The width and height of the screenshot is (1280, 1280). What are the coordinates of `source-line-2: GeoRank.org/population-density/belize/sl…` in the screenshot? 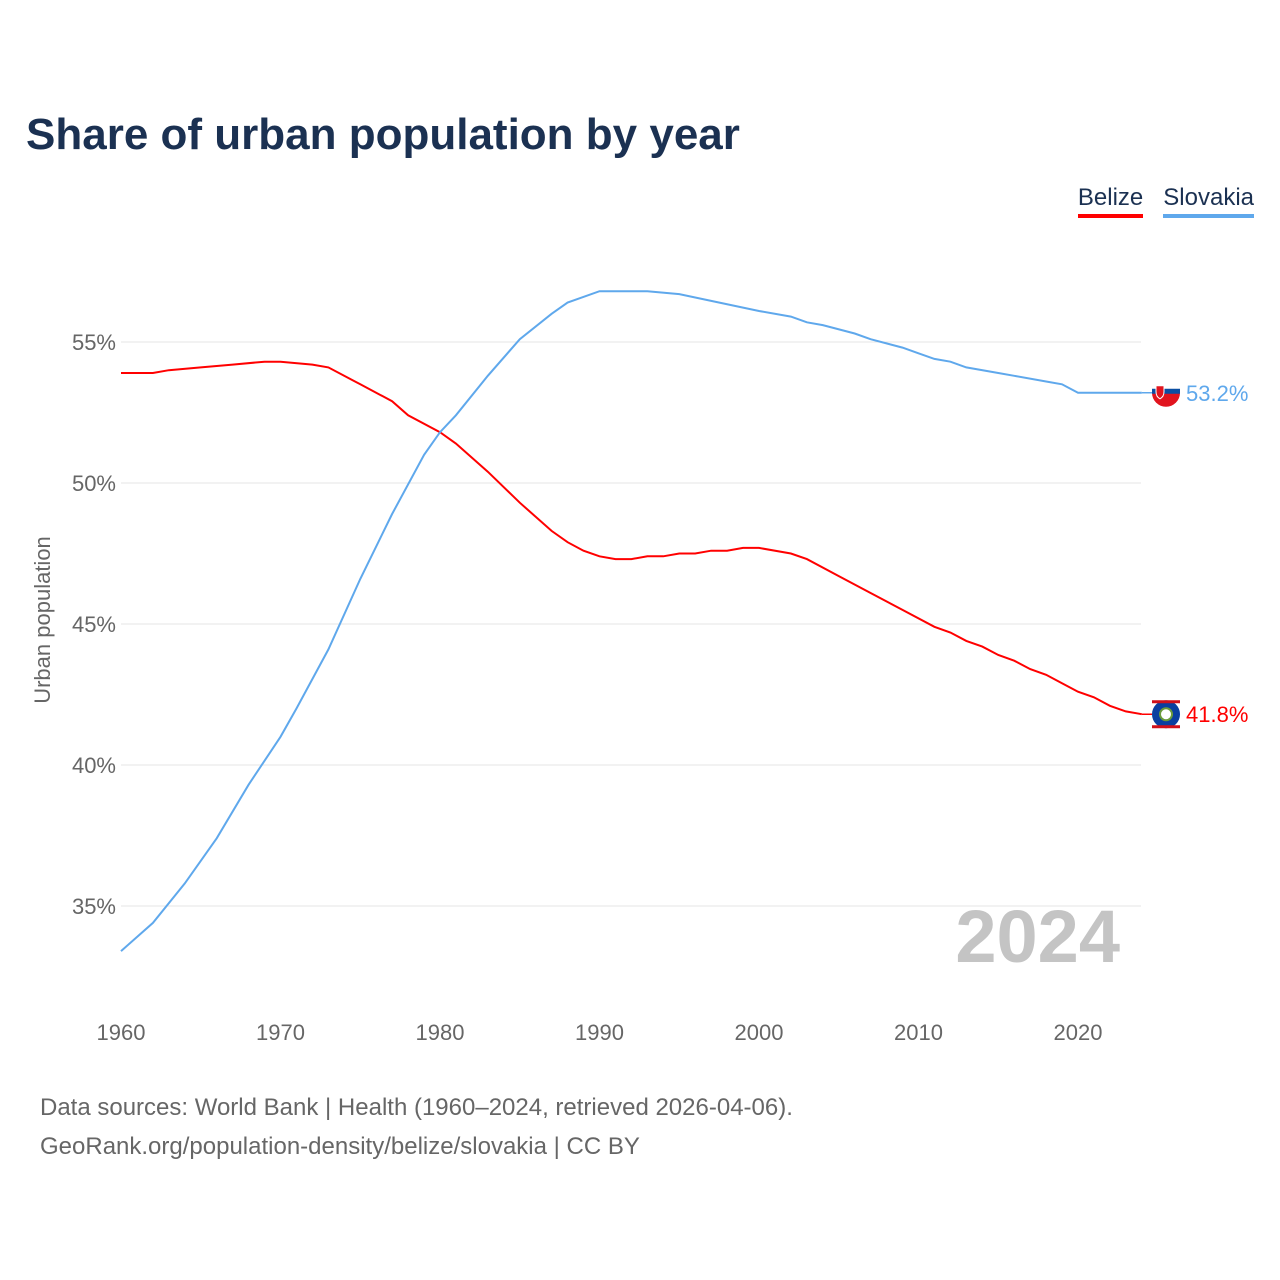 It's located at (340, 1146).